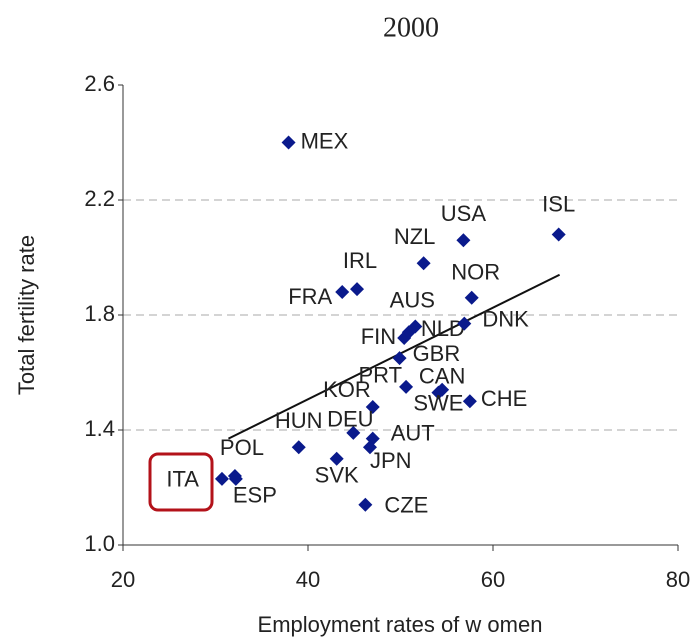 The width and height of the screenshot is (697, 643). Describe the element at coordinates (400, 624) in the screenshot. I see `x-axis-label: Employment rates of w omen` at that location.